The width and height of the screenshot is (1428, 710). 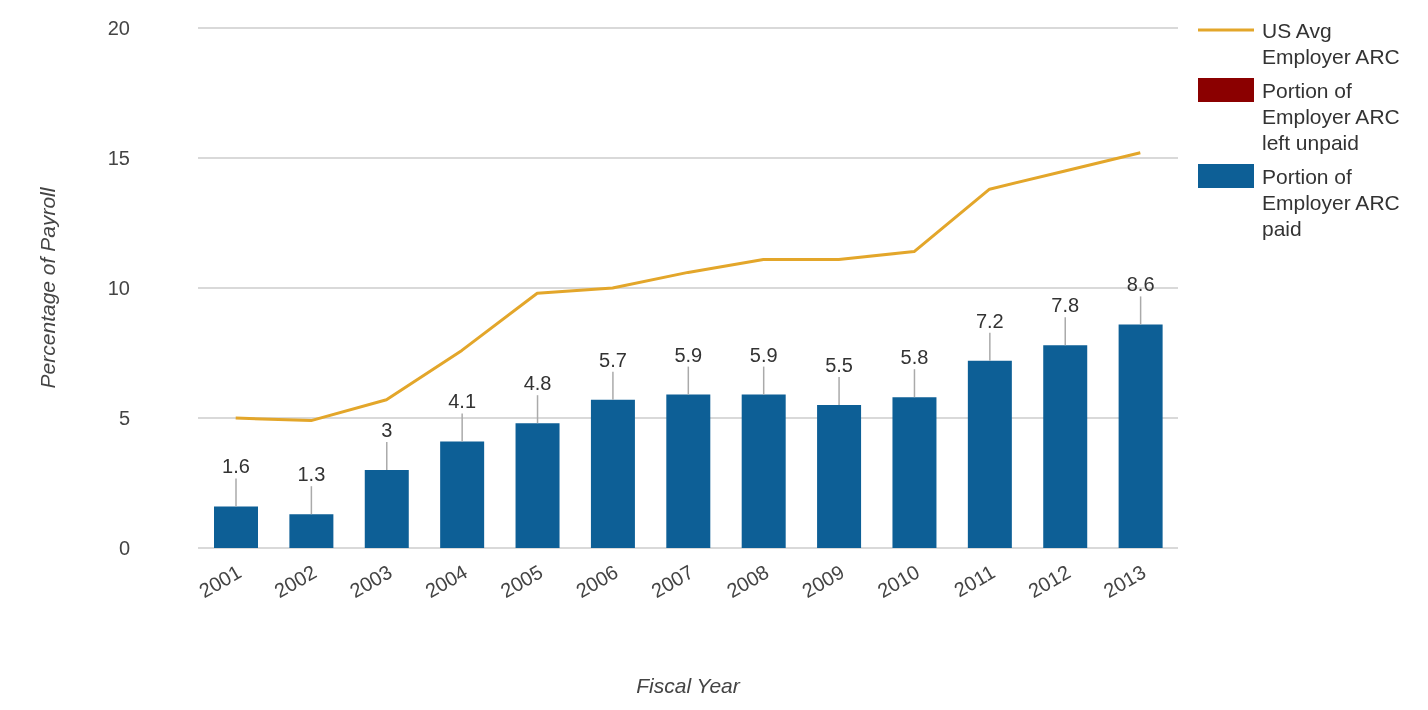 What do you see at coordinates (613, 359) in the screenshot?
I see `data-label: 5.7` at bounding box center [613, 359].